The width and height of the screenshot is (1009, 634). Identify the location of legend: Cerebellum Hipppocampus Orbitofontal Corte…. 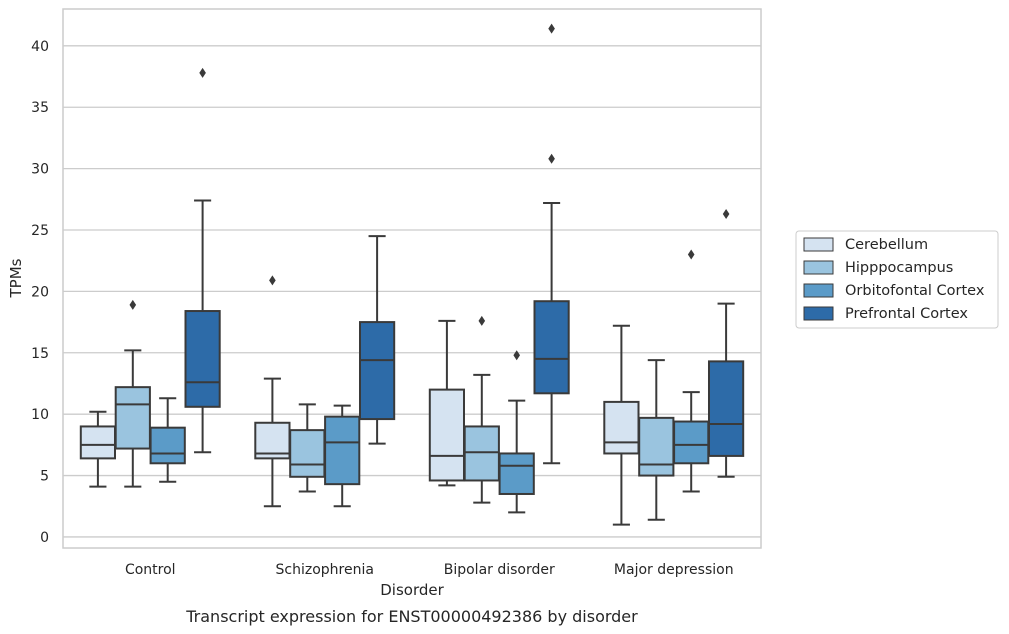
(897, 279).